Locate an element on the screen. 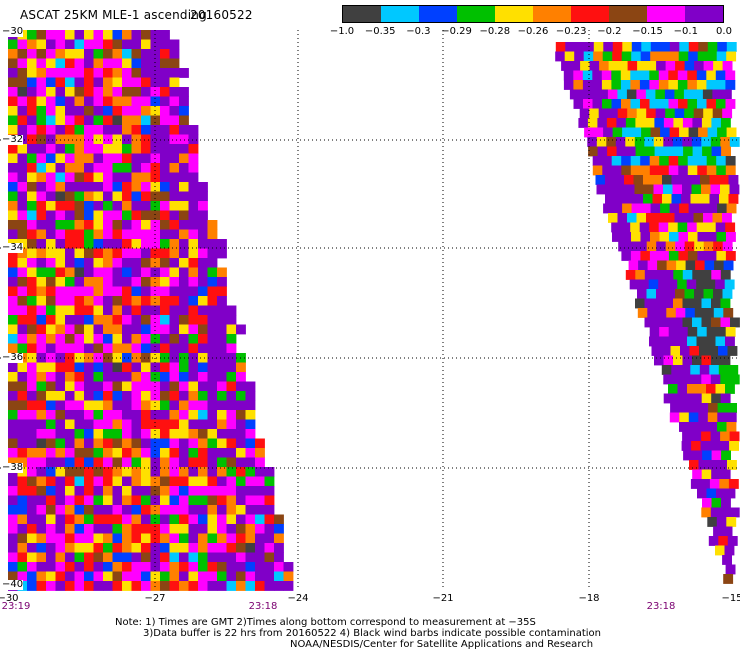 The image size is (740, 650). swath-time-label: 23:18 is located at coordinates (661, 606).